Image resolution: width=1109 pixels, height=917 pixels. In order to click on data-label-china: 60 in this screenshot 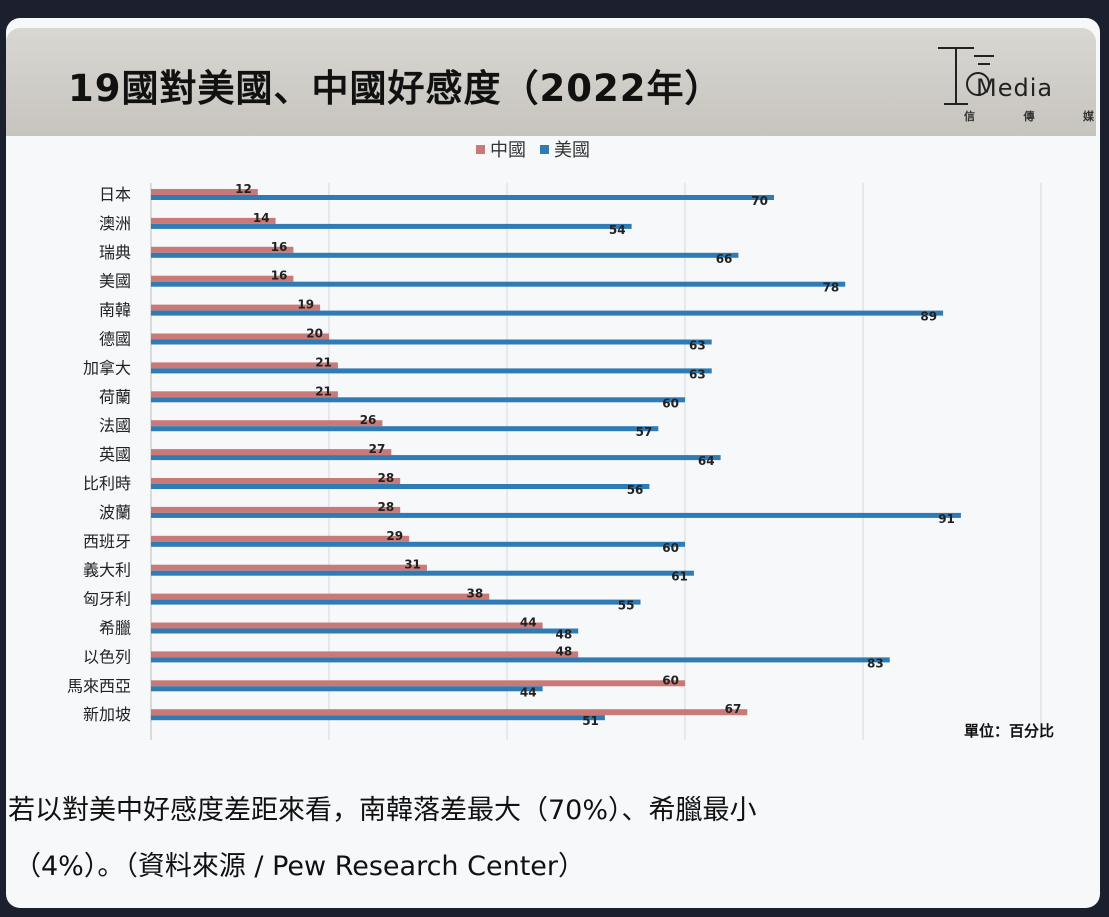, I will do `click(670, 680)`.